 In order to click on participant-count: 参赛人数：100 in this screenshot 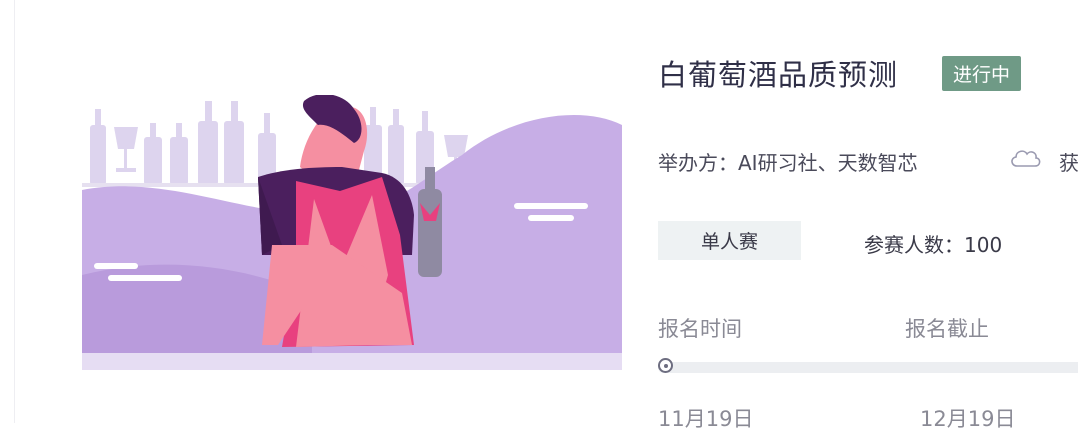, I will do `click(933, 243)`.